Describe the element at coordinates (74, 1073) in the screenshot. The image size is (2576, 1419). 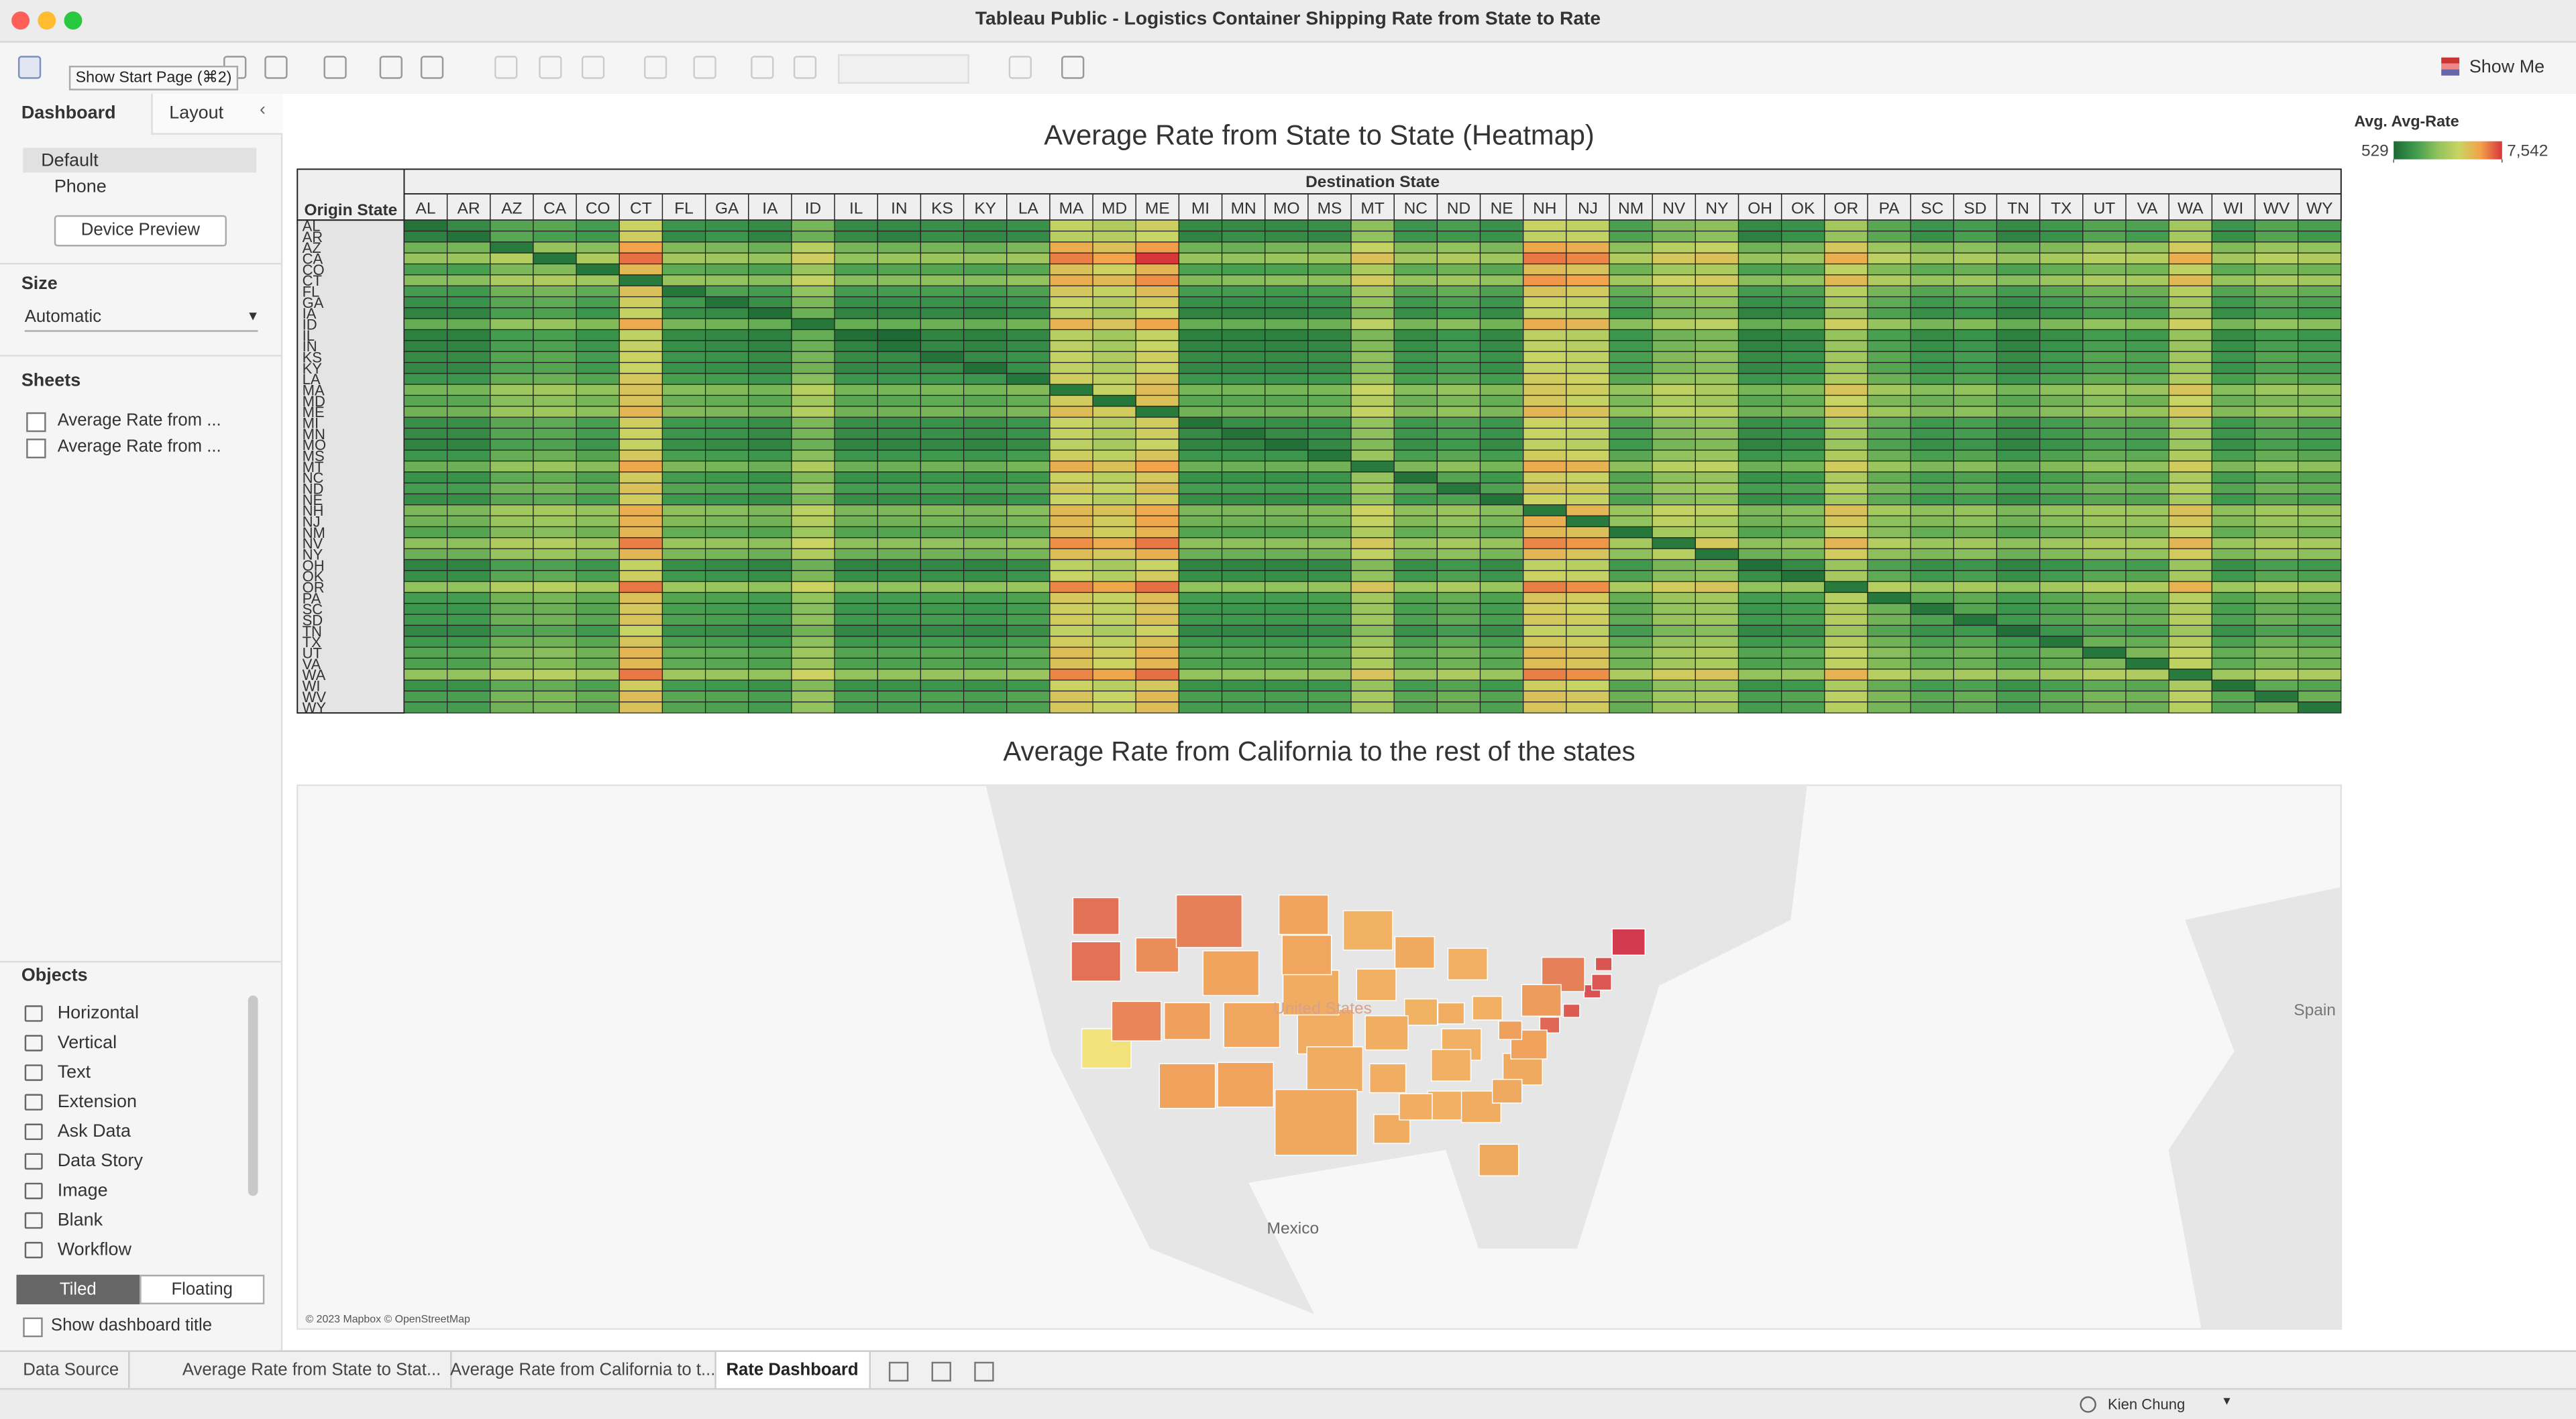
I see `object-item: Text` at that location.